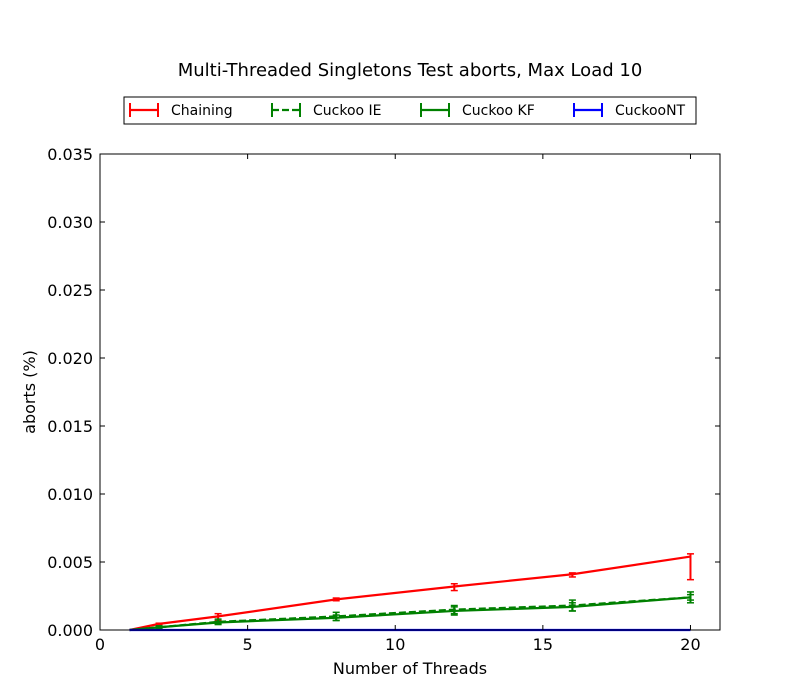 This screenshot has height=700, width=800. What do you see at coordinates (70, 290) in the screenshot?
I see `y-tick-label: 0.025` at bounding box center [70, 290].